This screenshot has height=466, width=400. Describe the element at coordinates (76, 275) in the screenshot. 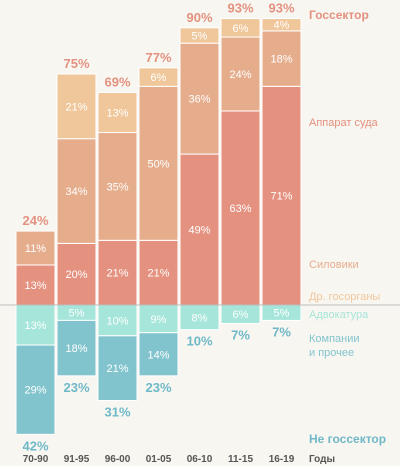

I see `segment-label: 20%` at that location.